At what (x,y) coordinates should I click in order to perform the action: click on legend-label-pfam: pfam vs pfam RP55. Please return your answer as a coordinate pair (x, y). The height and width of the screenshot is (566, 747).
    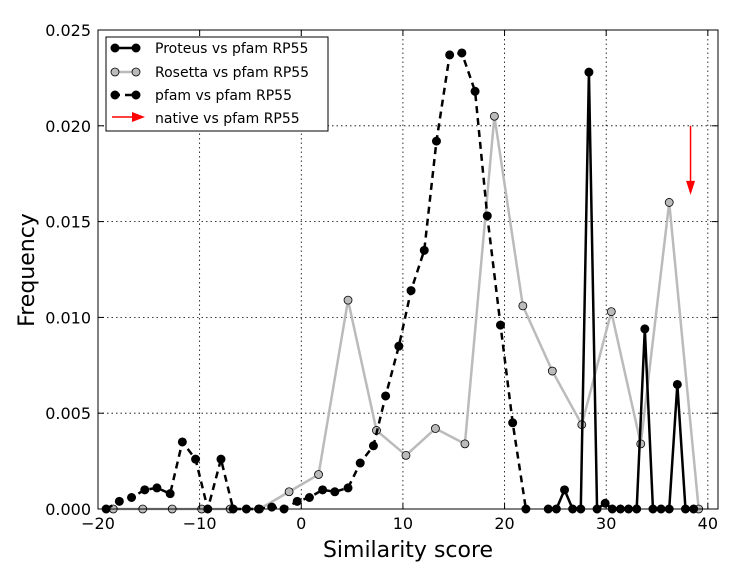
    Looking at the image, I should click on (223, 96).